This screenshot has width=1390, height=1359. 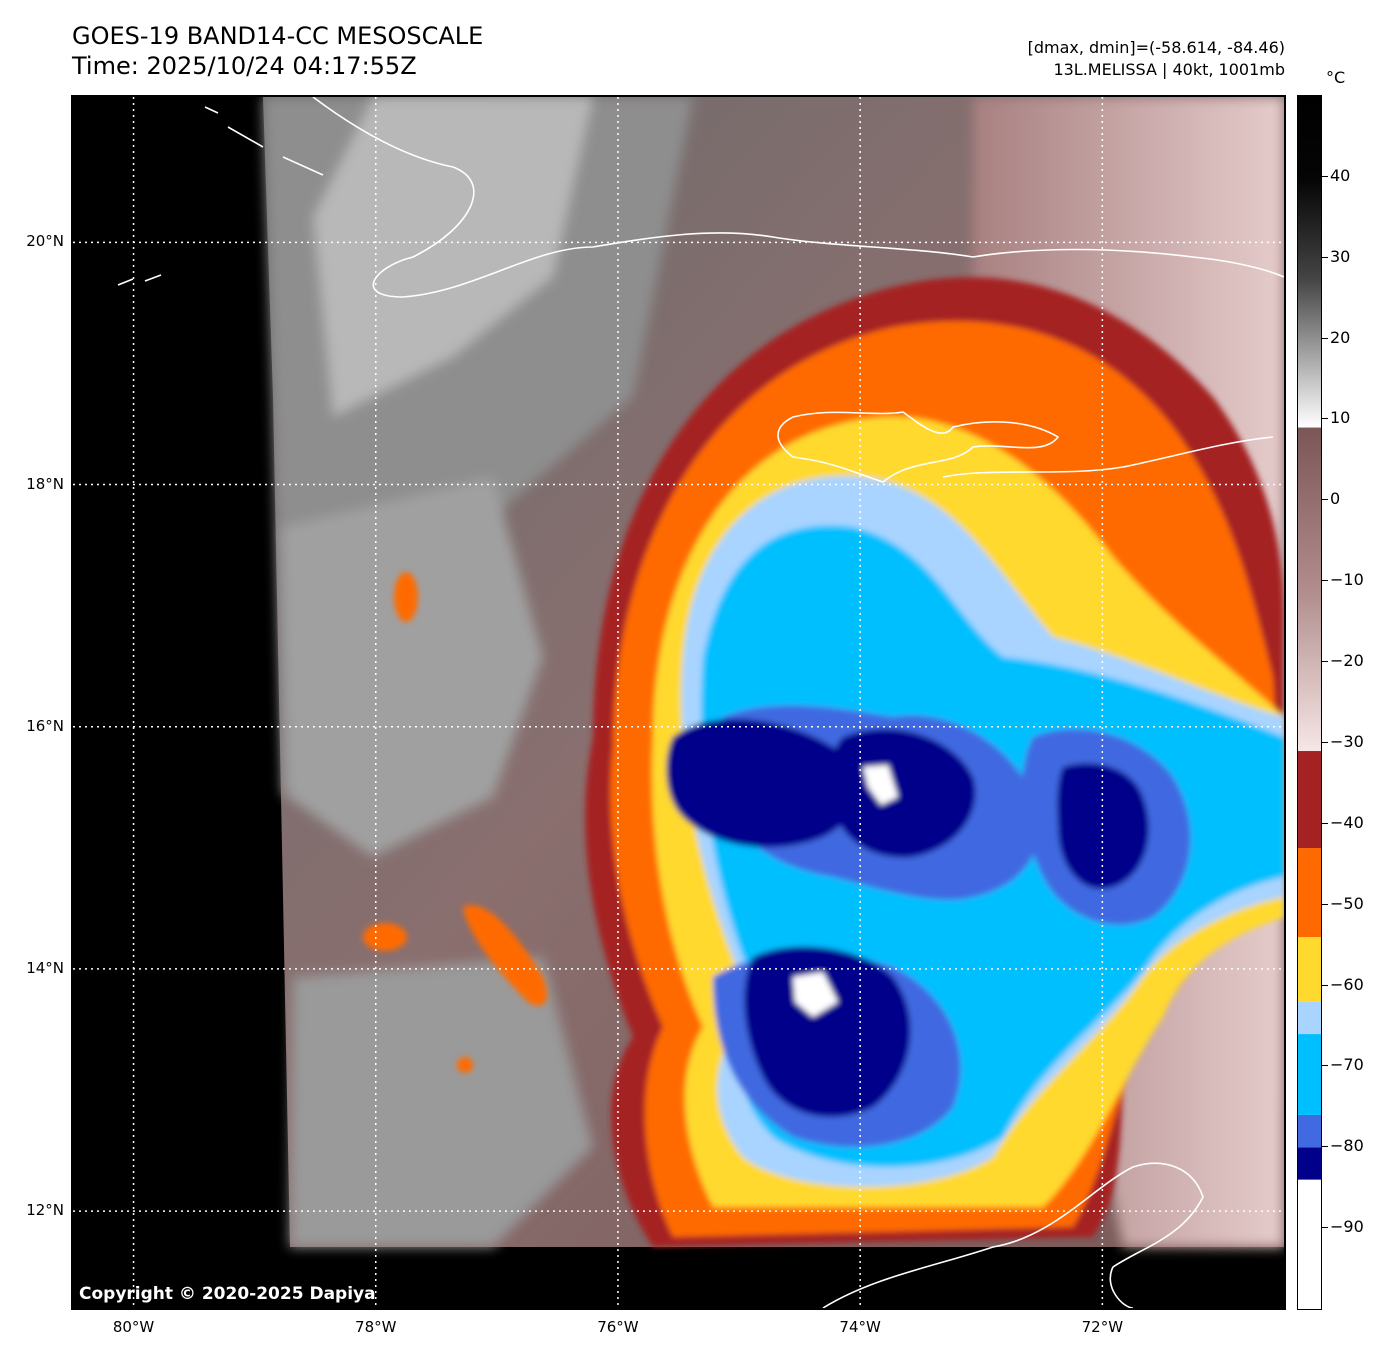 What do you see at coordinates (1340, 418) in the screenshot?
I see `colorbar-tick-label: 10` at bounding box center [1340, 418].